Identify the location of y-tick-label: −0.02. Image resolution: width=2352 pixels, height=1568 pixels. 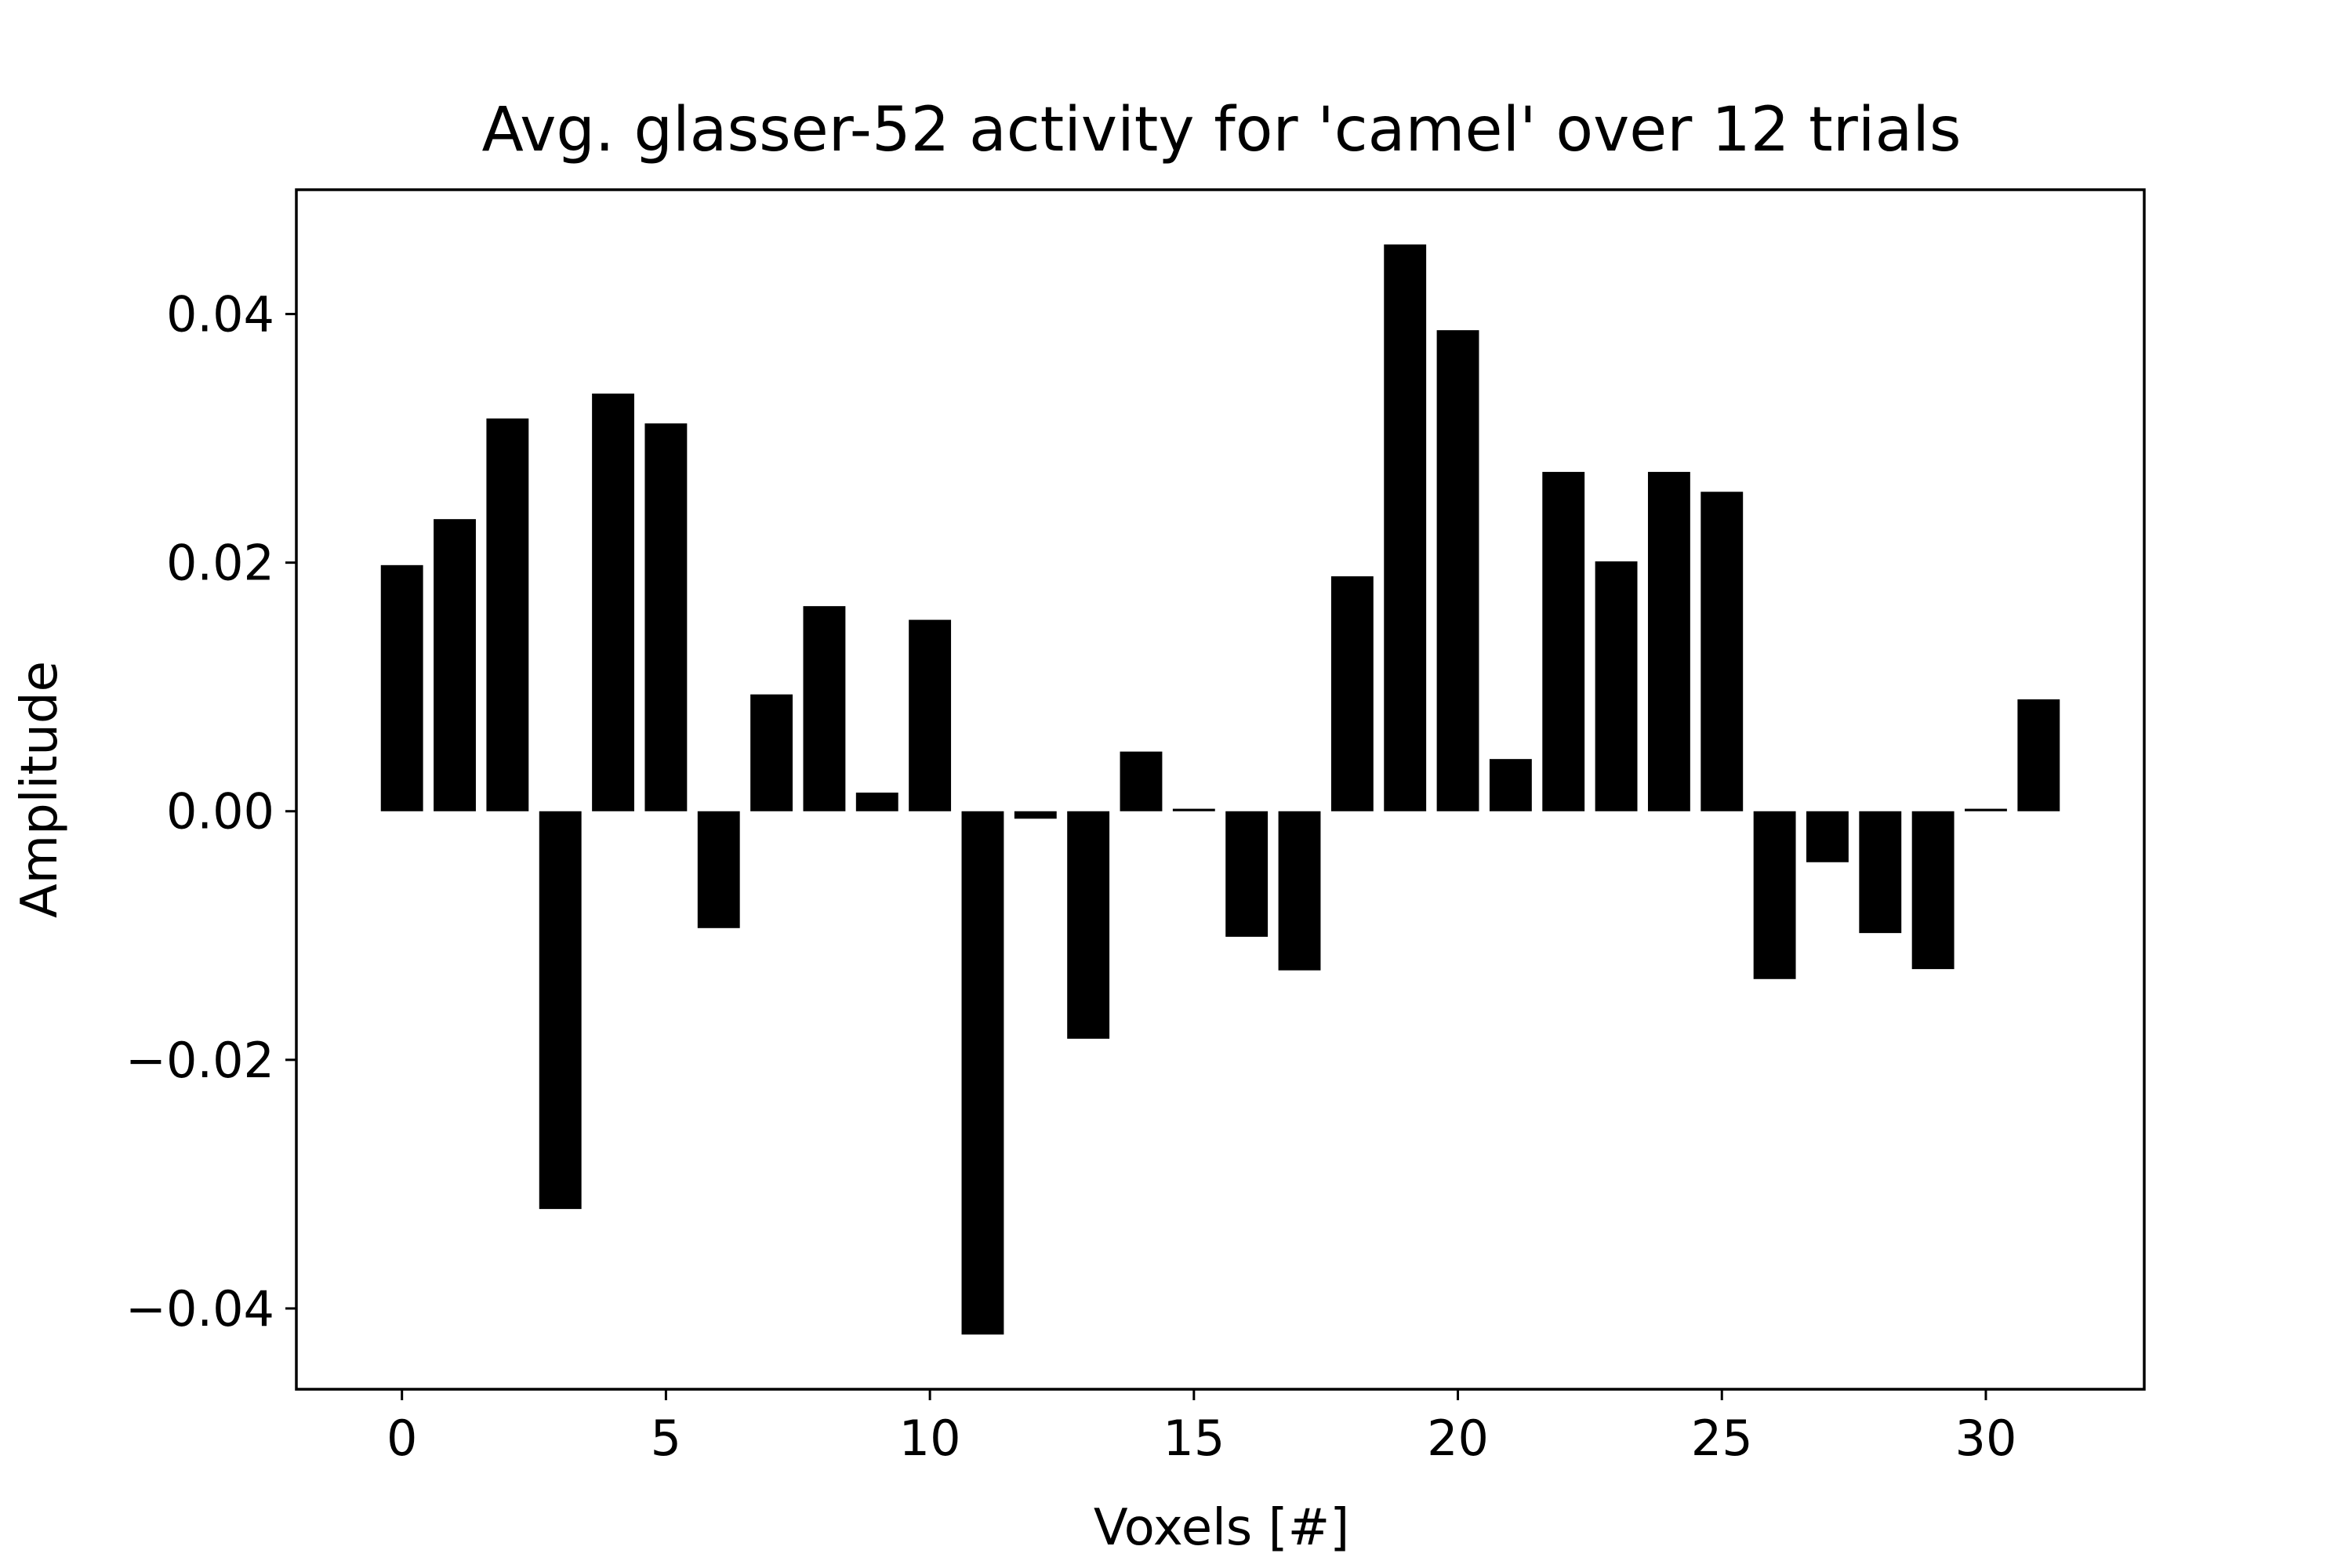
(199, 1060).